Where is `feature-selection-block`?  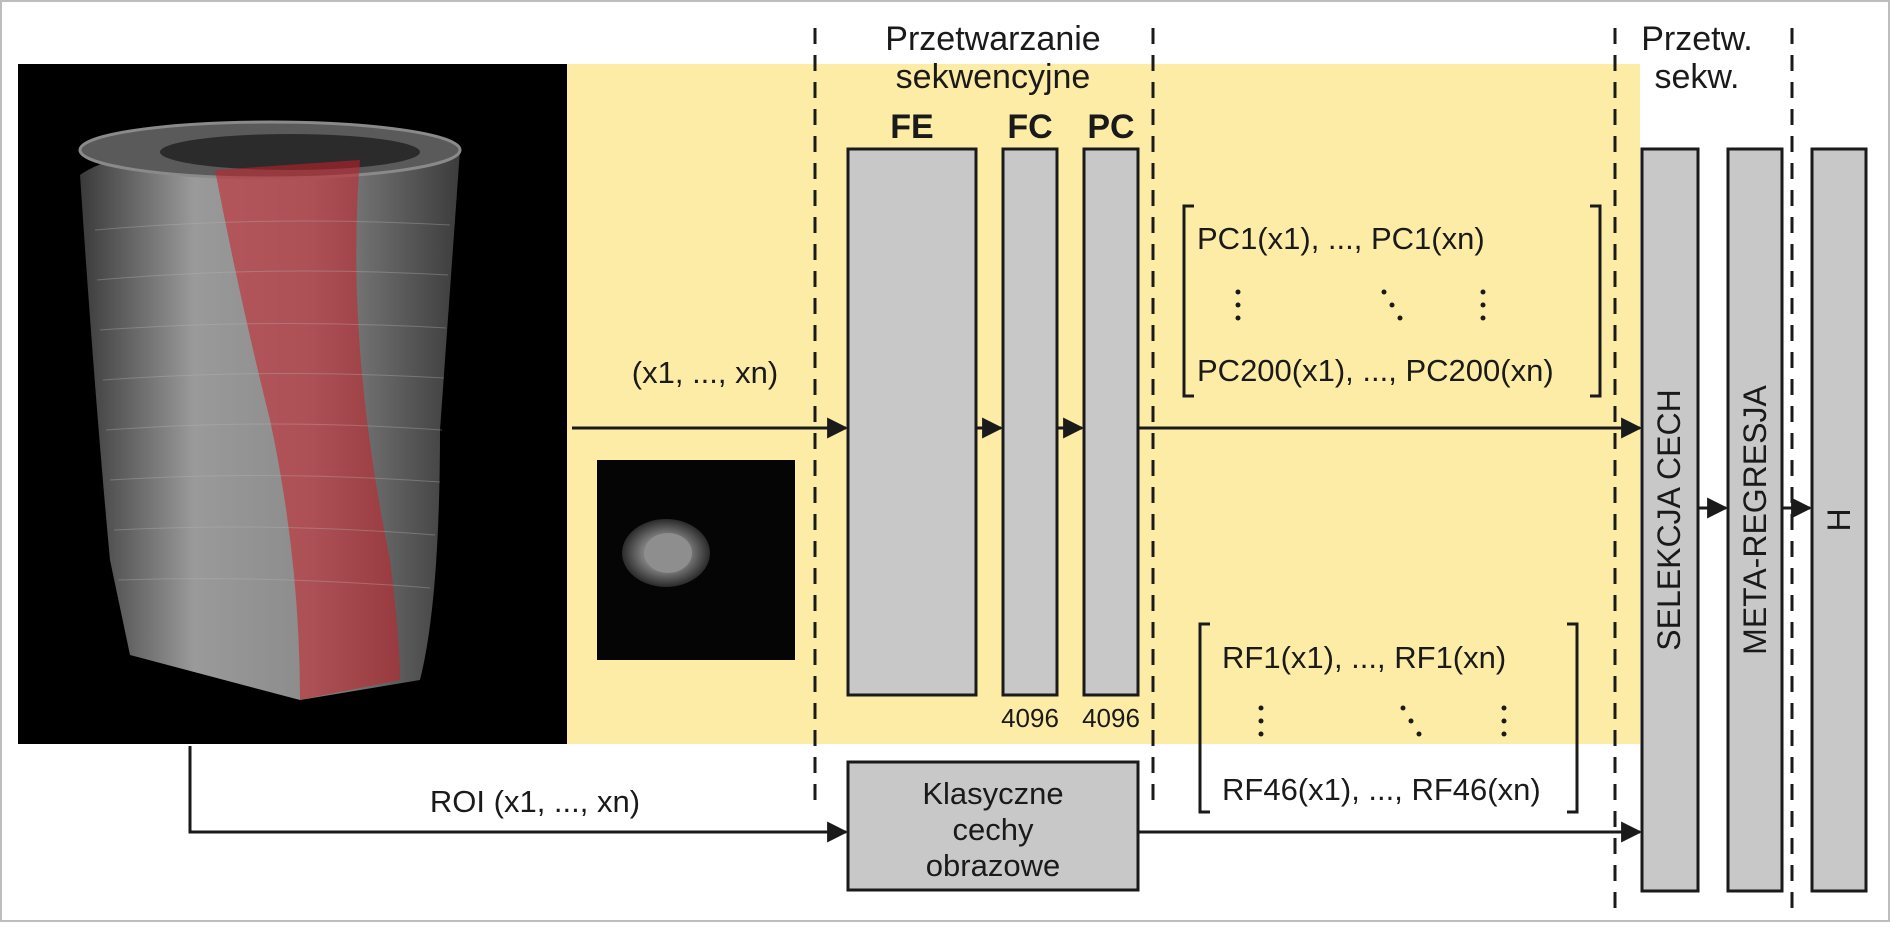 feature-selection-block is located at coordinates (1670, 520).